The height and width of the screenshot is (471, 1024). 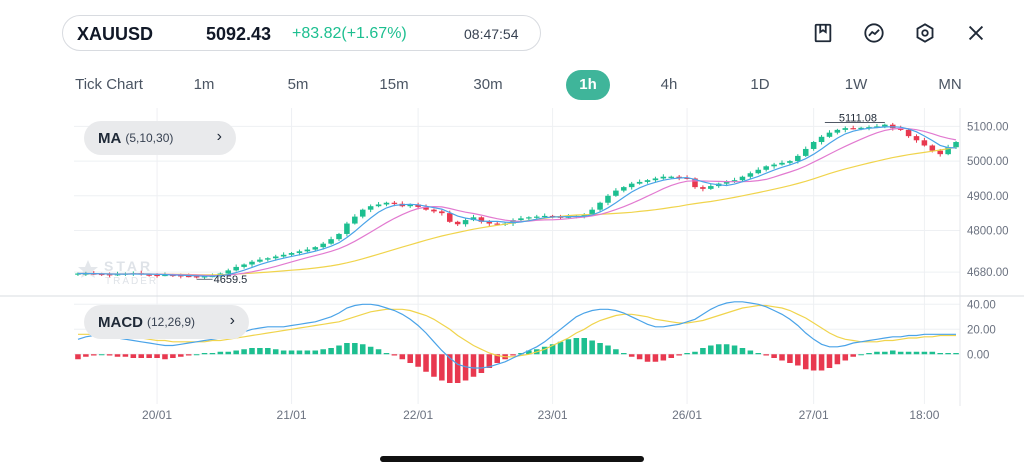 What do you see at coordinates (149, 138) in the screenshot?
I see `ma-indicator-params: (5,10,30)` at bounding box center [149, 138].